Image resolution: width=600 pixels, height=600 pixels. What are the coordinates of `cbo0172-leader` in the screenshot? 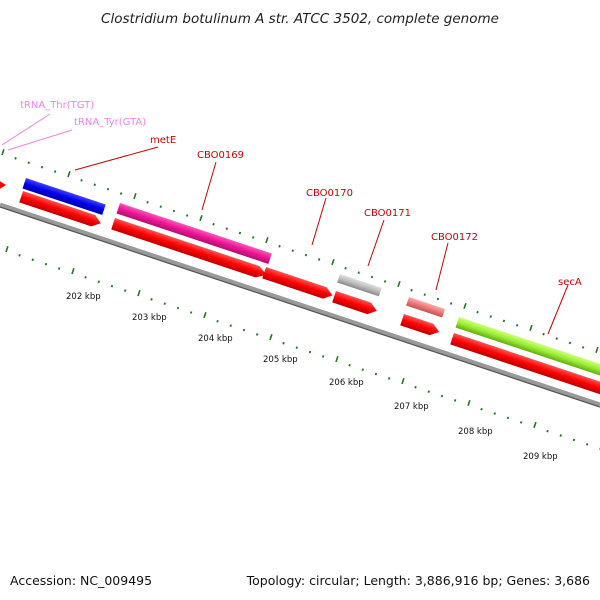 It's located at (442, 266).